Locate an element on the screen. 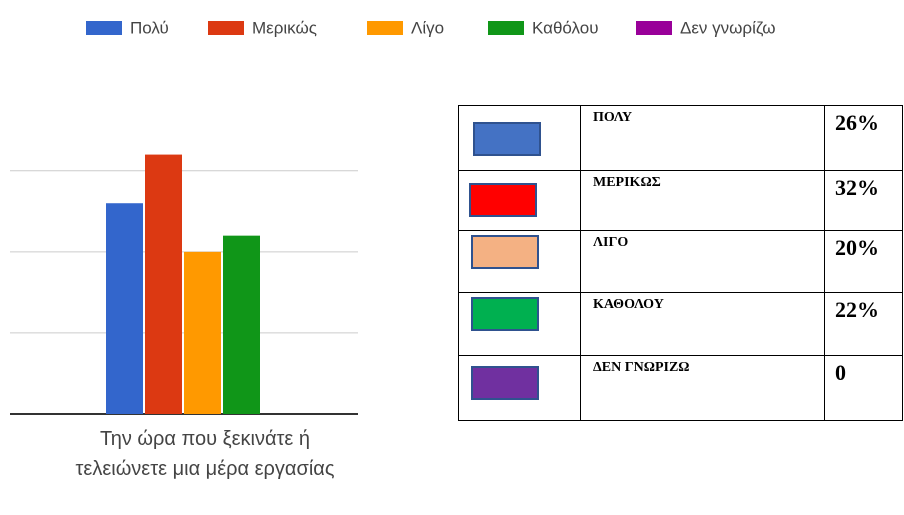 This screenshot has width=904, height=515. row-value: 26% is located at coordinates (863, 138).